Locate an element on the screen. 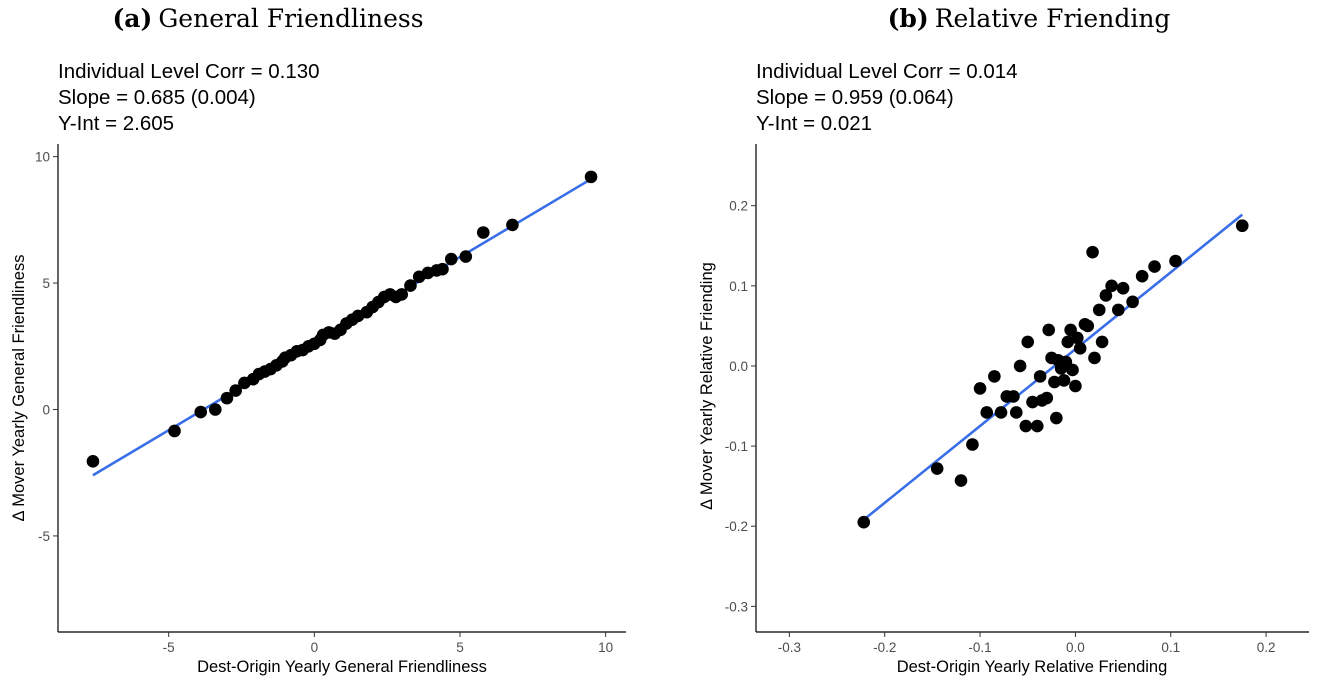 The image size is (1318, 683). panel-b-x-tick-label: -0.2 is located at coordinates (884, 647).